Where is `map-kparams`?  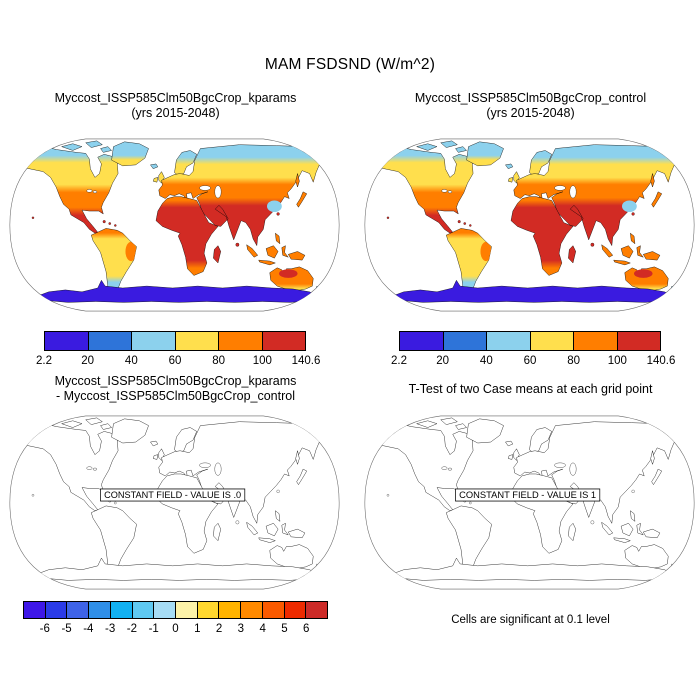
map-kparams is located at coordinates (174, 225).